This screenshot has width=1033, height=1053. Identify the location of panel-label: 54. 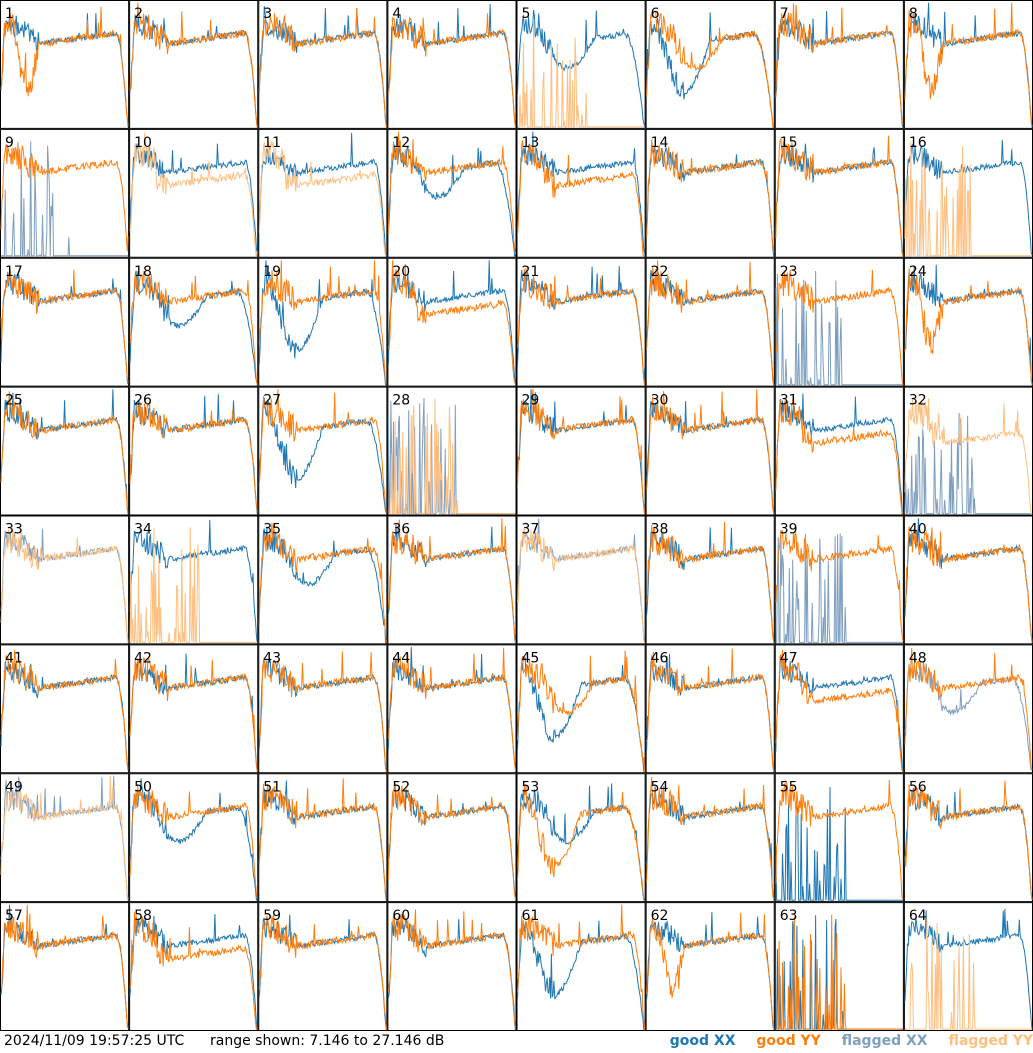
(660, 787).